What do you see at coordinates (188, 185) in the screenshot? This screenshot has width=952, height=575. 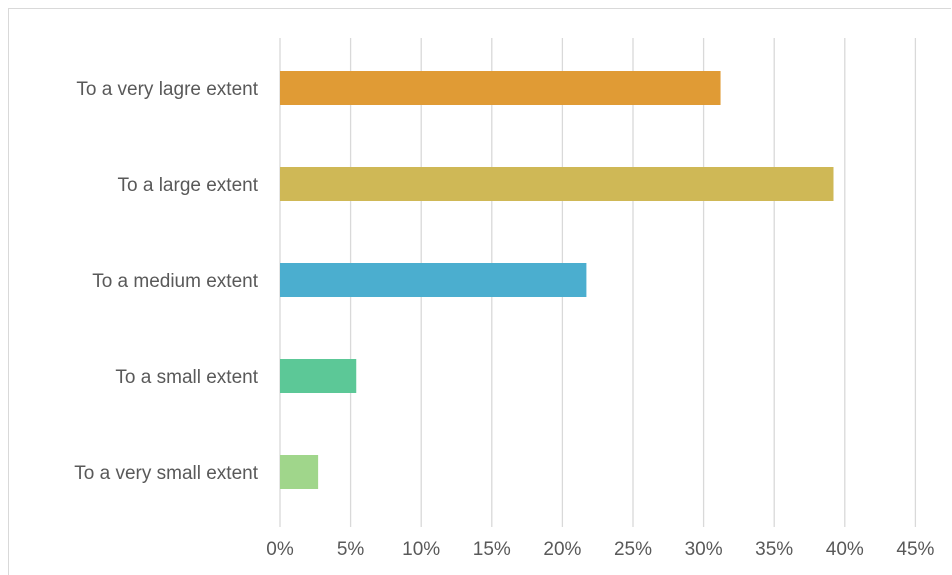 I see `category-label: To a large extent` at bounding box center [188, 185].